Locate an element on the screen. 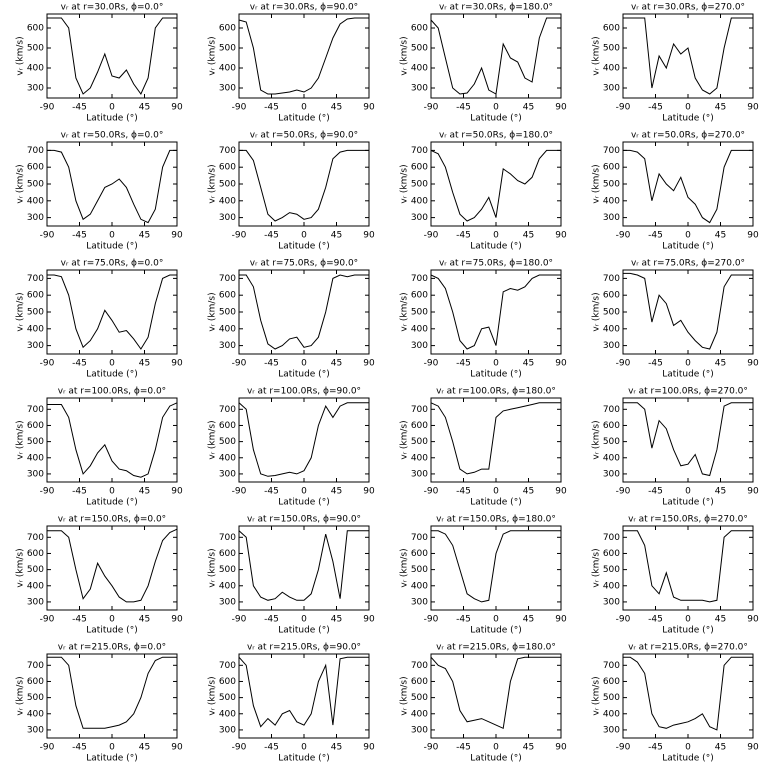 The width and height of the screenshot is (768, 768). panel-title: vᵣ at r=50.0Rs, ϕ=0.0° is located at coordinates (112, 136).